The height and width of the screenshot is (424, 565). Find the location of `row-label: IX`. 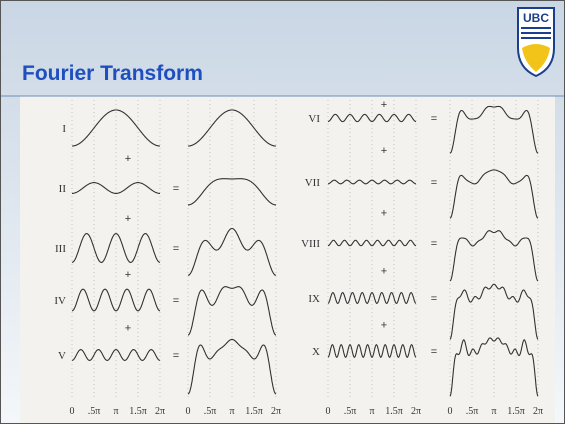

row-label: IX is located at coordinates (314, 299).